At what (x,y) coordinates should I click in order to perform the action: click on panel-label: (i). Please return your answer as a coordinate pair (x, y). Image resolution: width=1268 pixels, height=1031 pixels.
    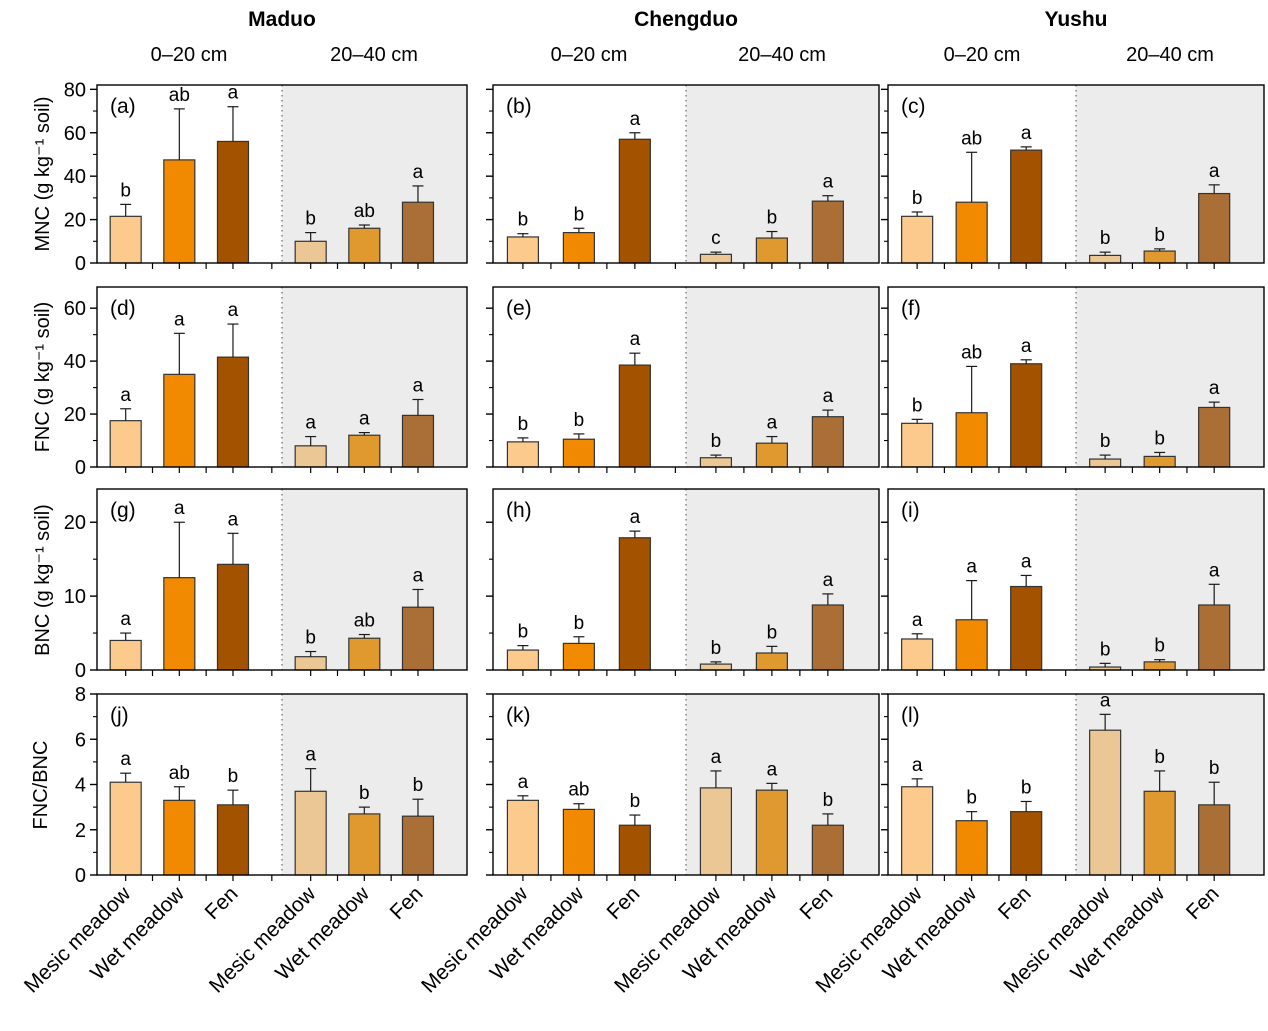
    Looking at the image, I should click on (910, 510).